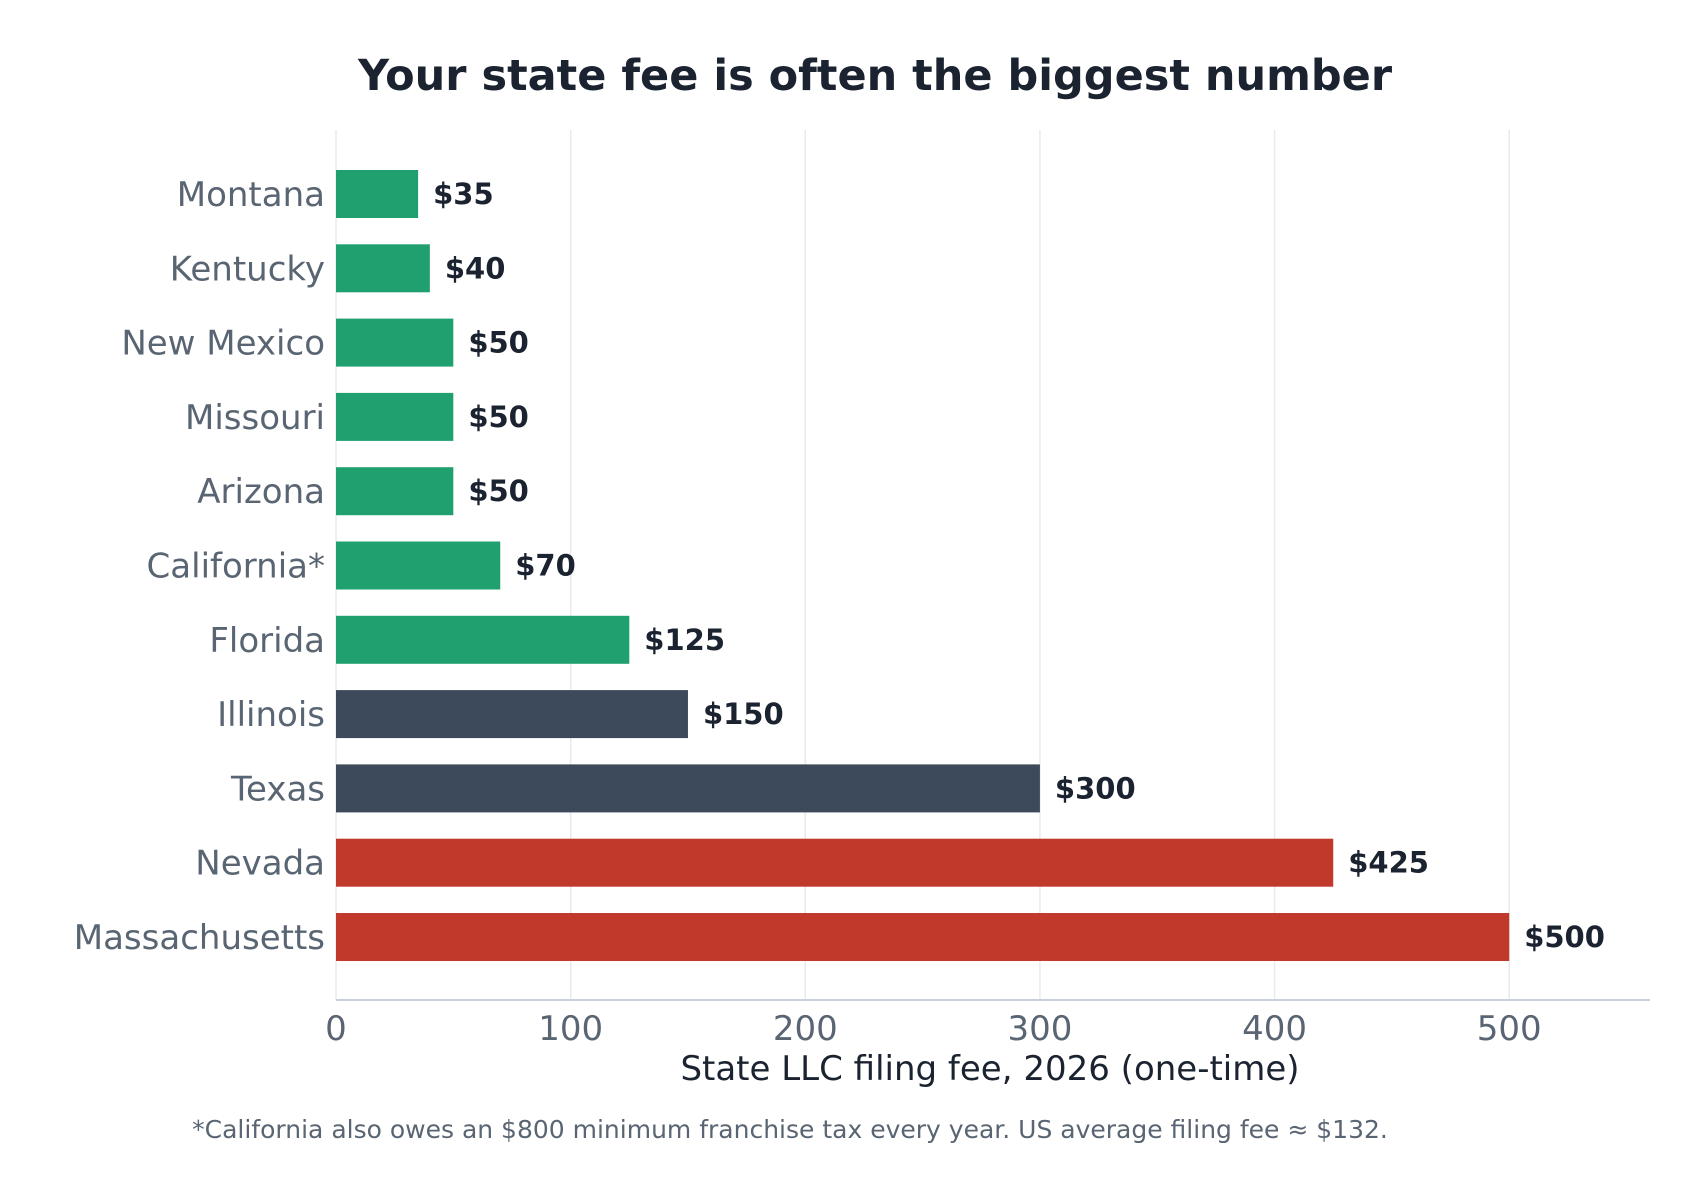 This screenshot has height=1199, width=1690. Describe the element at coordinates (933, 1029) in the screenshot. I see `x-tick-labels: 0 100 200 300 400 500` at that location.